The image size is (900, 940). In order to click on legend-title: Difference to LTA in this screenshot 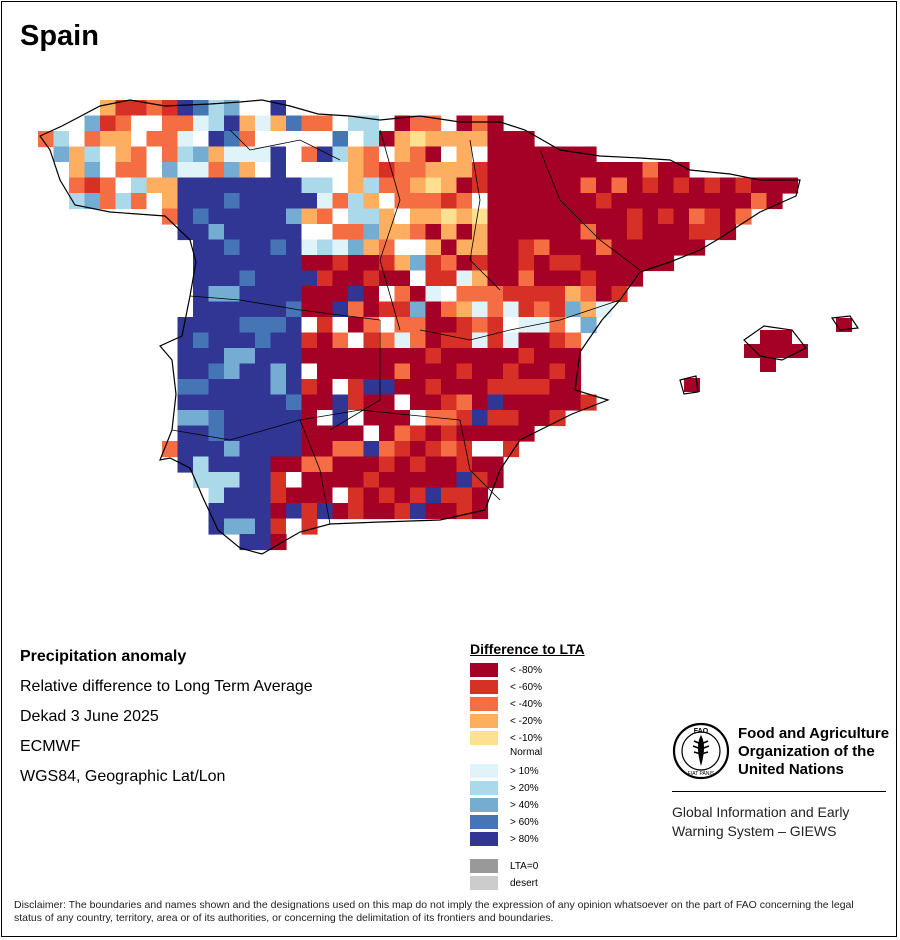, I will do `click(527, 649)`.